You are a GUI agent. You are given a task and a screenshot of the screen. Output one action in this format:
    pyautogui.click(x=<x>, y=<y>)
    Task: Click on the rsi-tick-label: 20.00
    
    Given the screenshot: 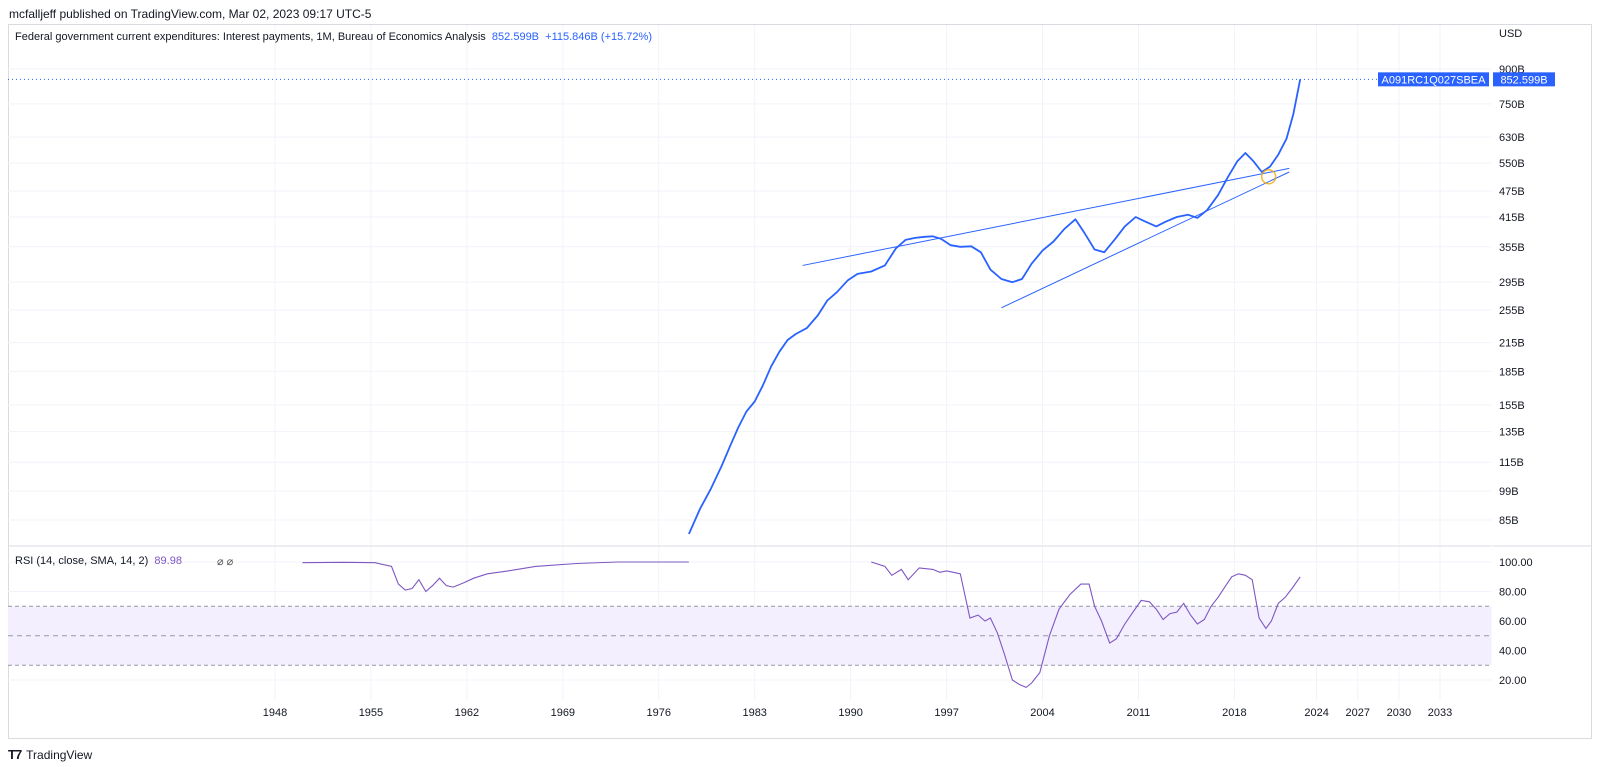 What is the action you would take?
    pyautogui.click(x=1513, y=681)
    